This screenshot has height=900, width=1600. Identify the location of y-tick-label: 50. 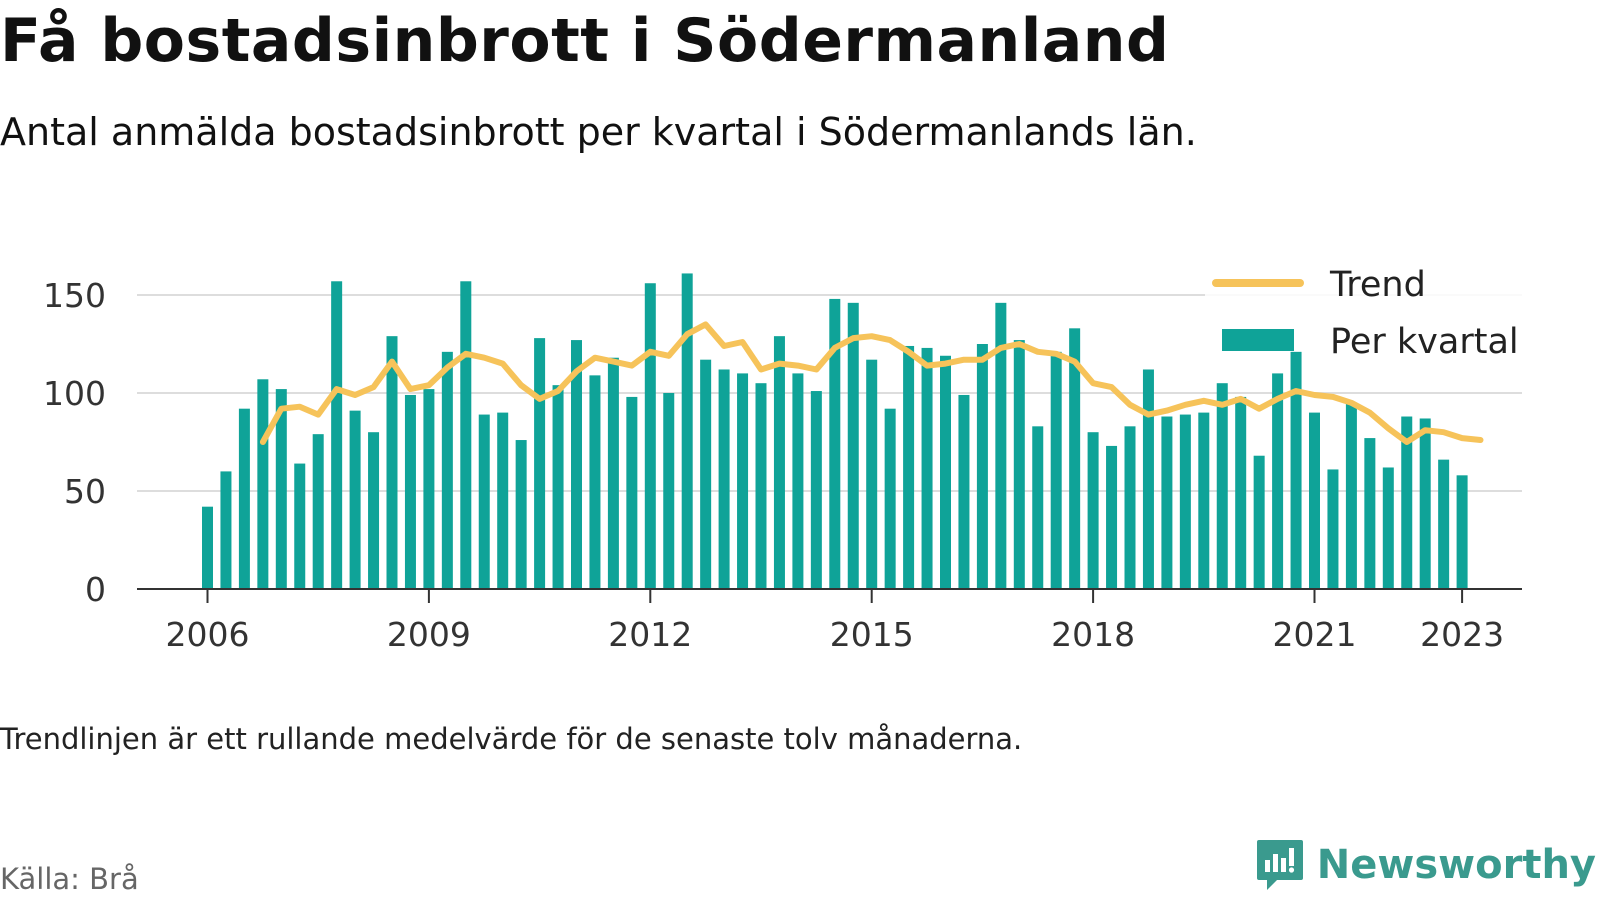
(85, 491).